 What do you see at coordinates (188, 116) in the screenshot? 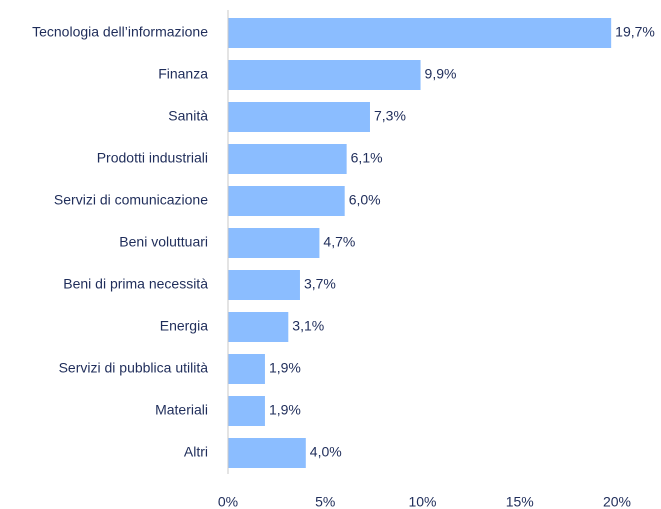
I see `y-tick-label: Sanità` at bounding box center [188, 116].